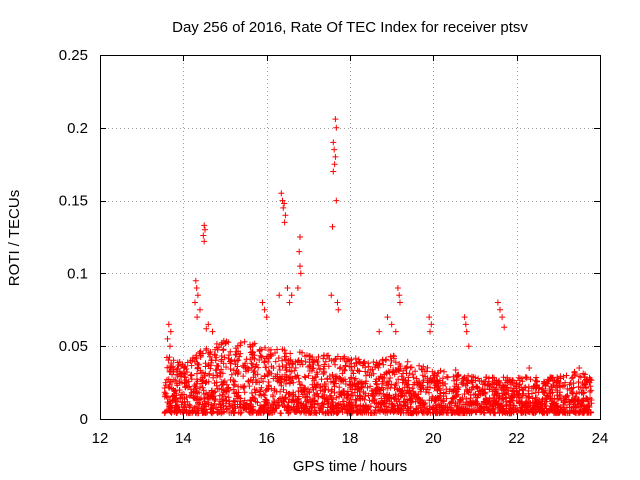 The width and height of the screenshot is (640, 480). I want to click on y-tick-label: 0.25, so click(73, 55).